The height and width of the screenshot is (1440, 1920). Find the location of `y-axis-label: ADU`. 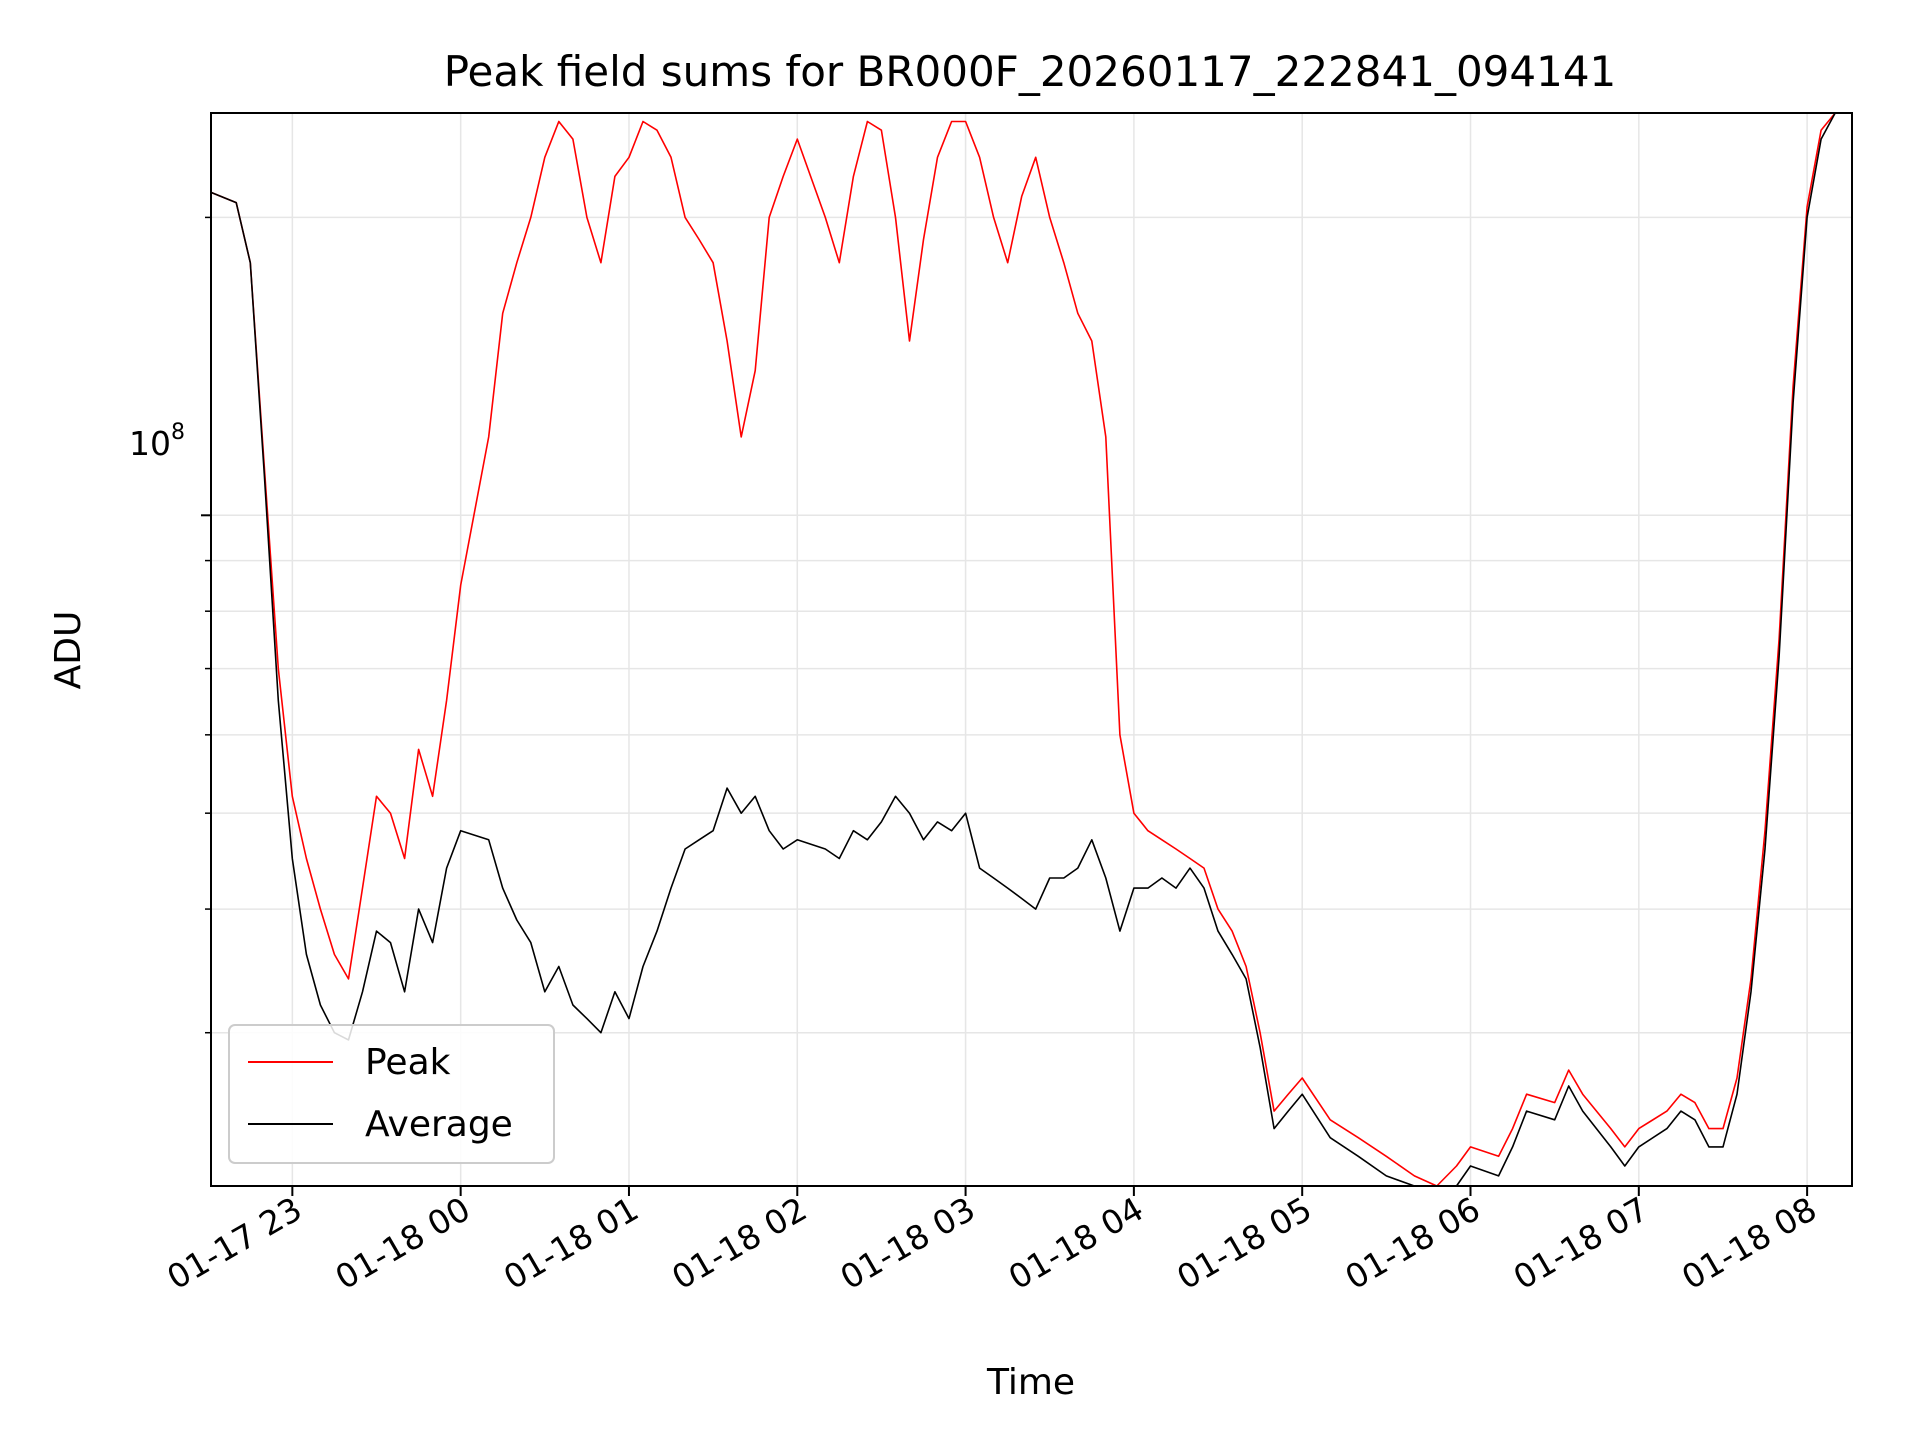

y-axis-label: ADU is located at coordinates (68, 650).